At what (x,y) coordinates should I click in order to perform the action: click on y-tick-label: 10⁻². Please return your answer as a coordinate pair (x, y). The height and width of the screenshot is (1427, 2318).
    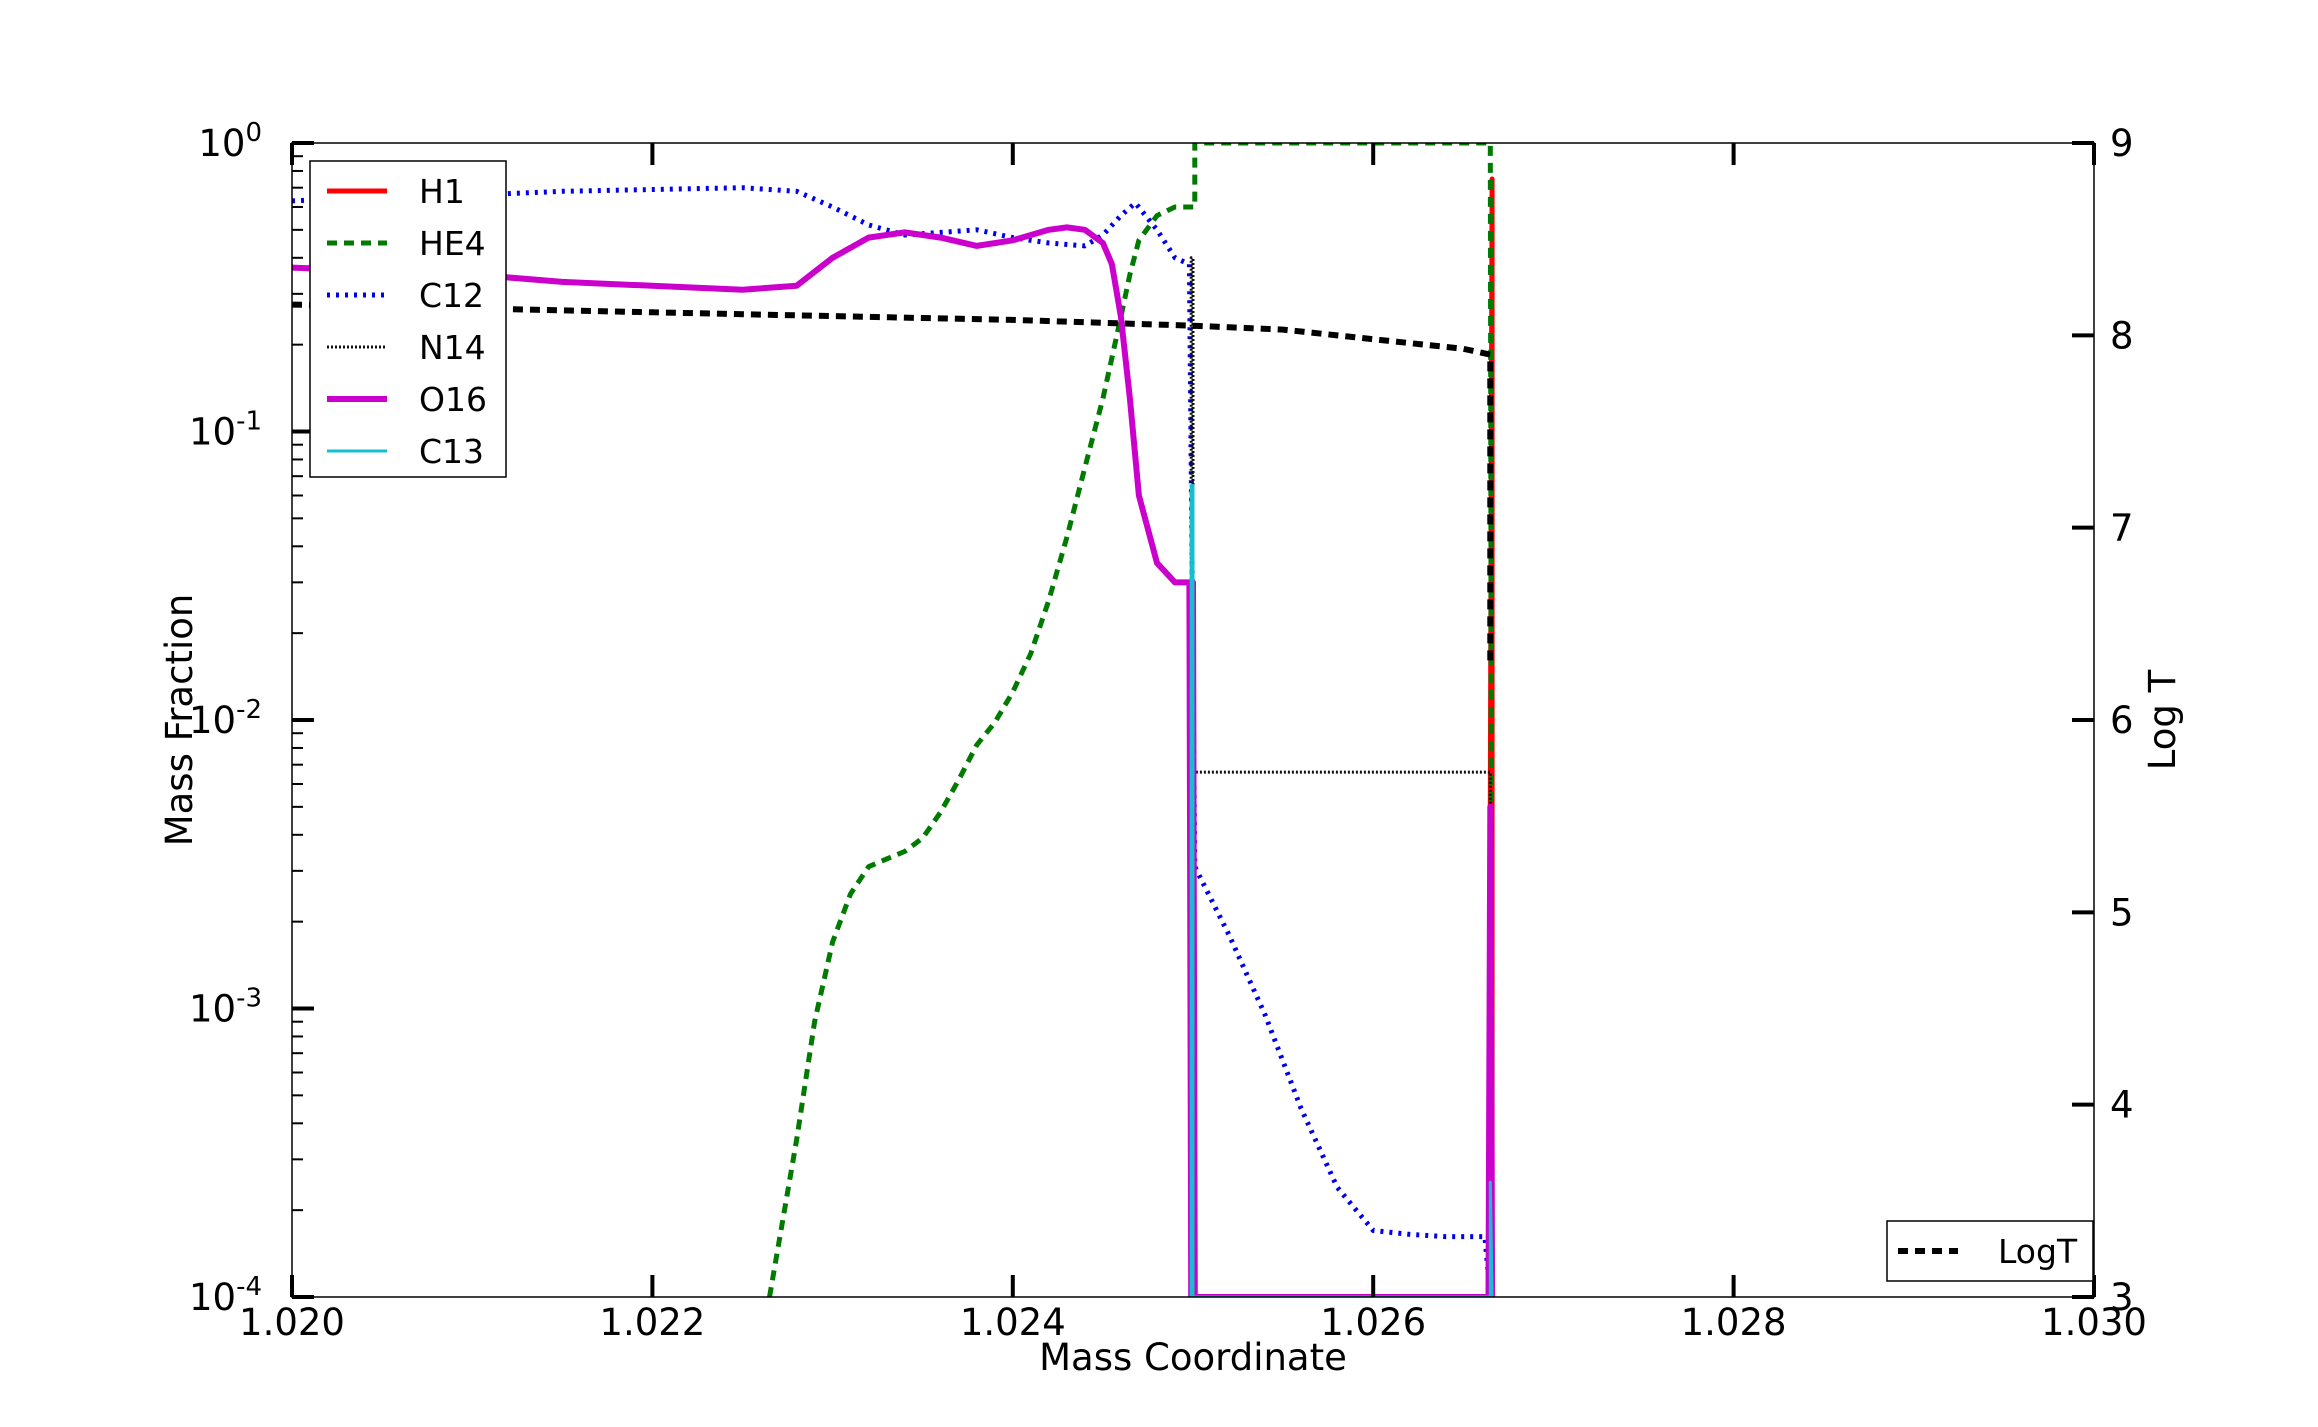
    Looking at the image, I should click on (225, 718).